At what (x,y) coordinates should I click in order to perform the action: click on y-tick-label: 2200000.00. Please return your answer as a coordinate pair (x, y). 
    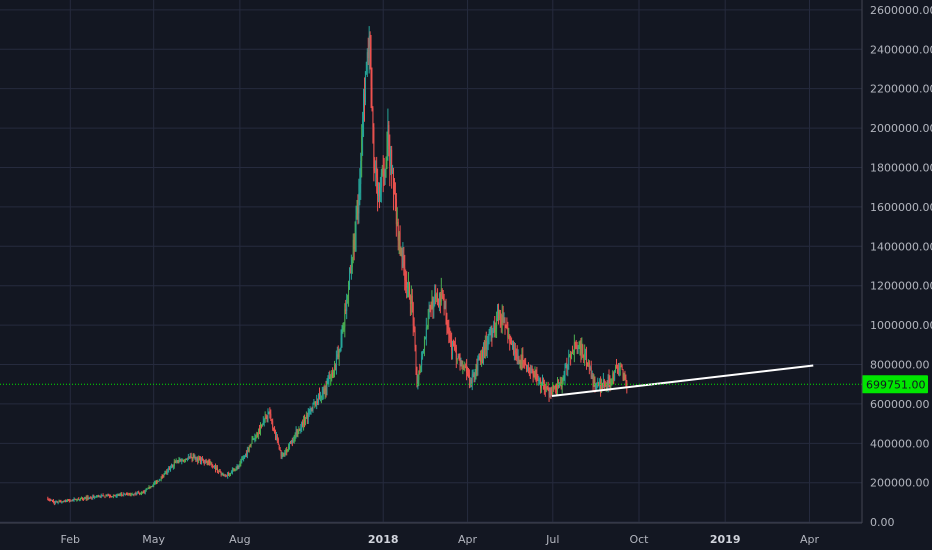
    Looking at the image, I should click on (901, 89).